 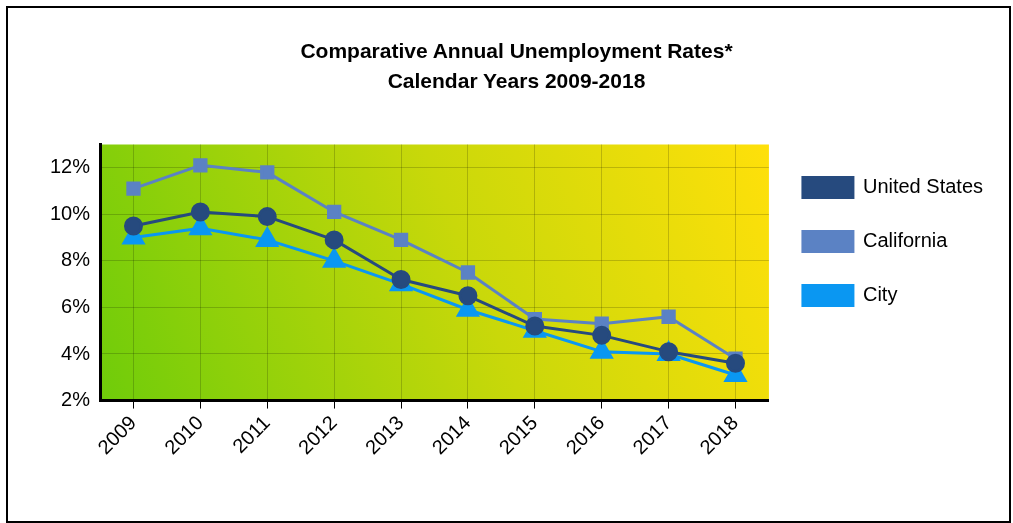 What do you see at coordinates (76, 305) in the screenshot?
I see `y-tick-label: 6%` at bounding box center [76, 305].